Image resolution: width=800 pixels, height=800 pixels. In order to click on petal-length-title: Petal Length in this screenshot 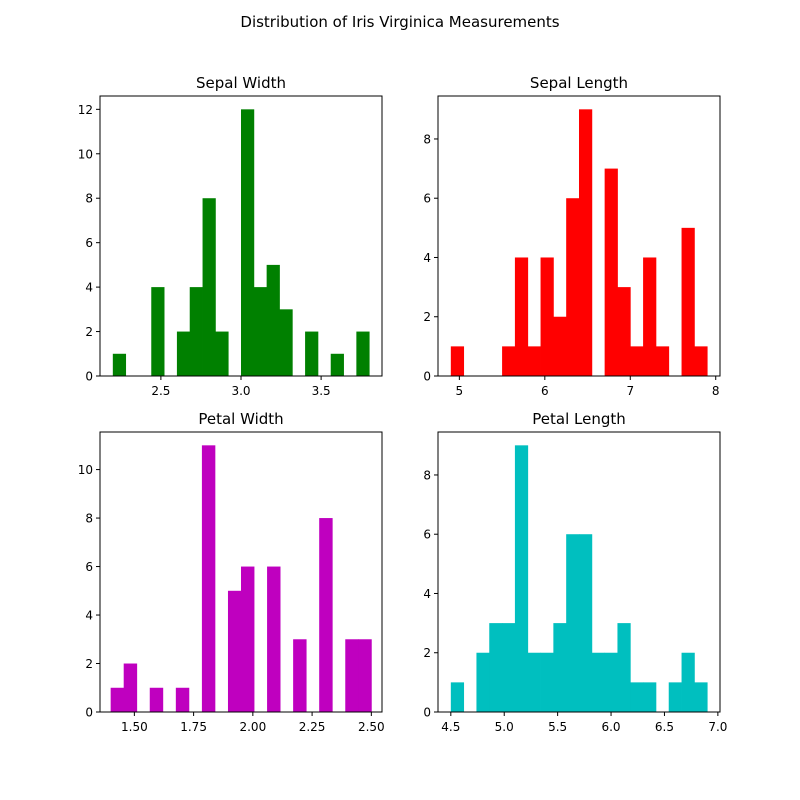, I will do `click(579, 419)`.